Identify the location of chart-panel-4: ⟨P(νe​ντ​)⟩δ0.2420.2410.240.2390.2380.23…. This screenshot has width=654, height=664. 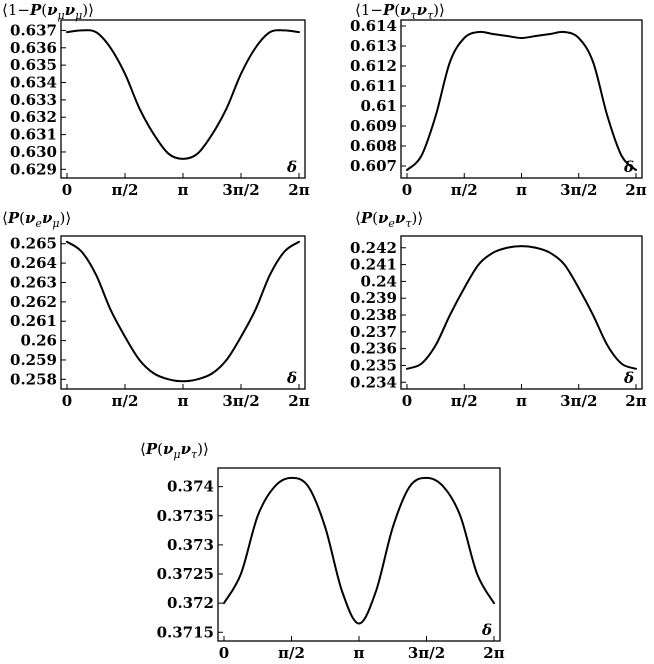
(498, 309).